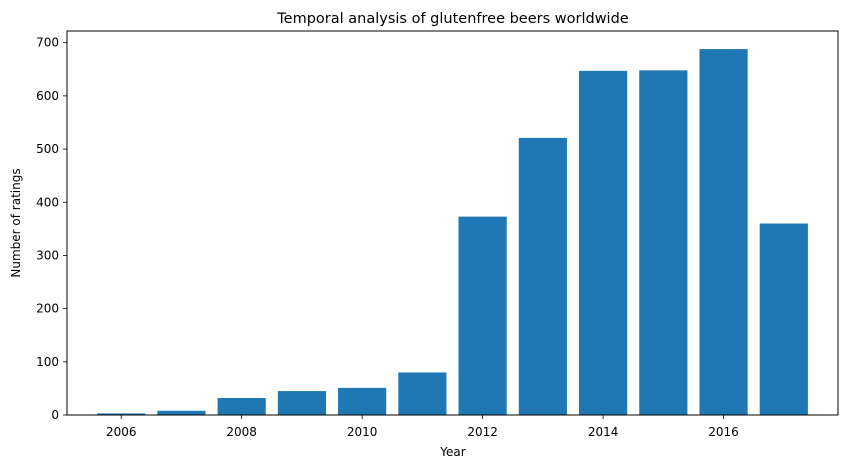 This screenshot has height=468, width=850. Describe the element at coordinates (422, 427) in the screenshot. I see `x-axis-ticks: 2006 2008 2010 2012 2014 2016` at that location.